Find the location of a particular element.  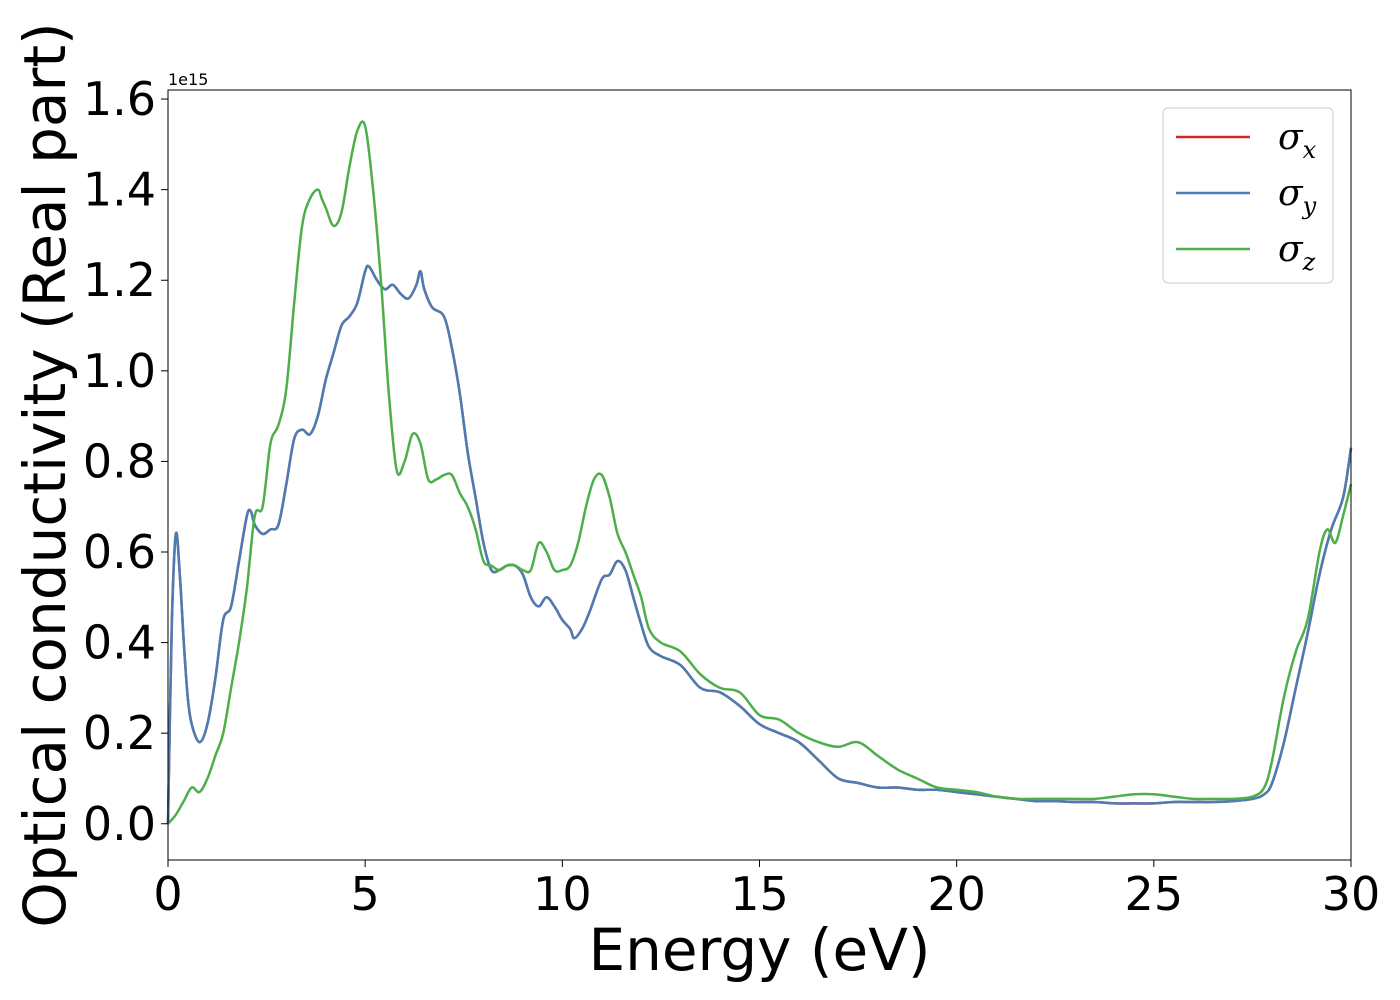

y-tick-label: 0.4 is located at coordinates (119, 643).